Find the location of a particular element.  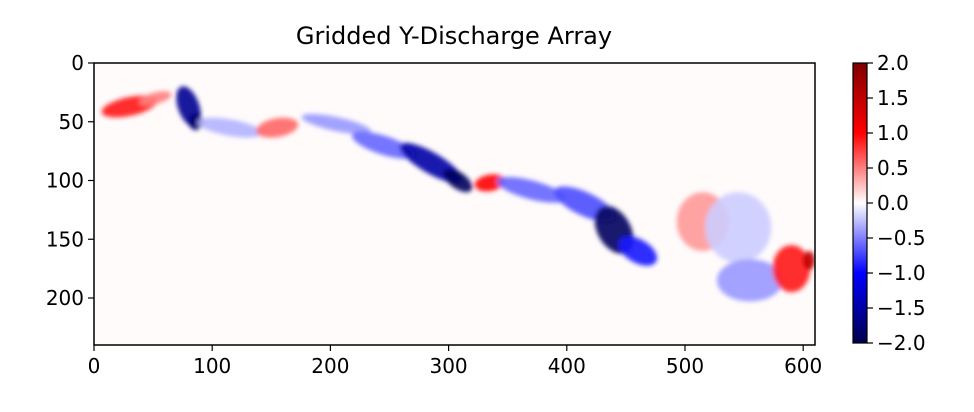

y-tick-label: 100 is located at coordinates (65, 181).